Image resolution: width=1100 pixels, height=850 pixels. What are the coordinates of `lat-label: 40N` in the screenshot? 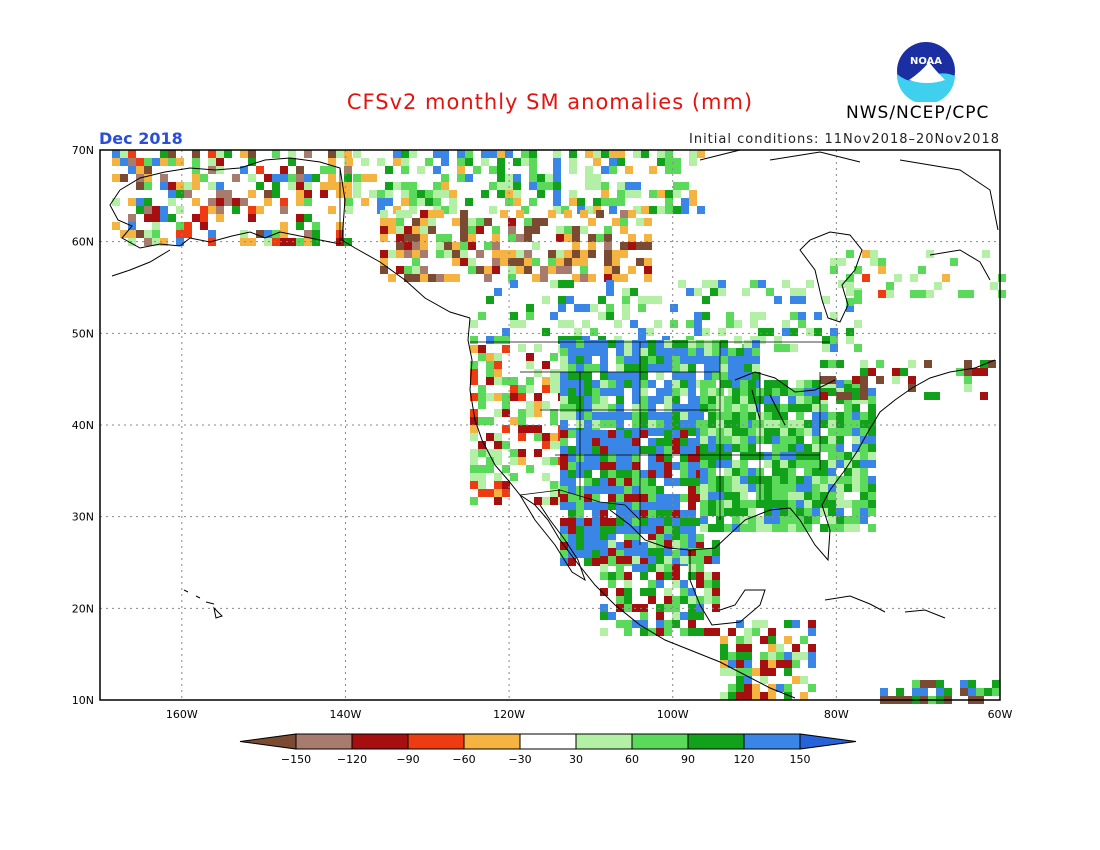 It's located at (83, 425).